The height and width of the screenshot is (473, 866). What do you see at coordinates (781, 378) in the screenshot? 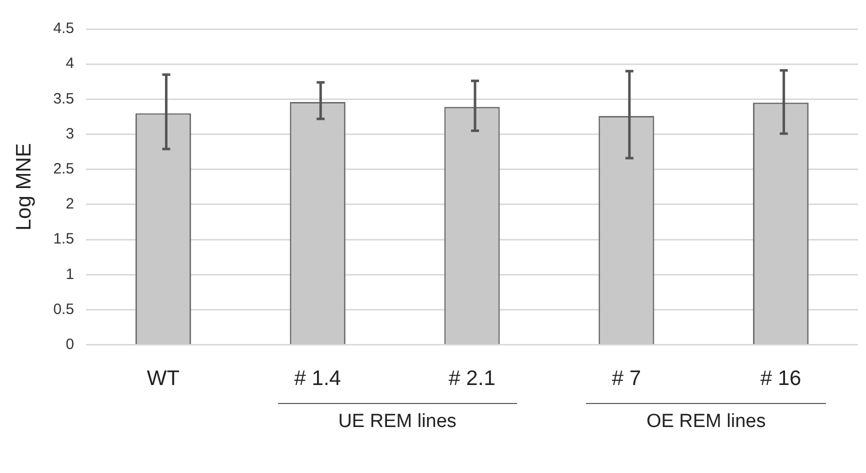
I see `x-tick-label: # 16` at bounding box center [781, 378].